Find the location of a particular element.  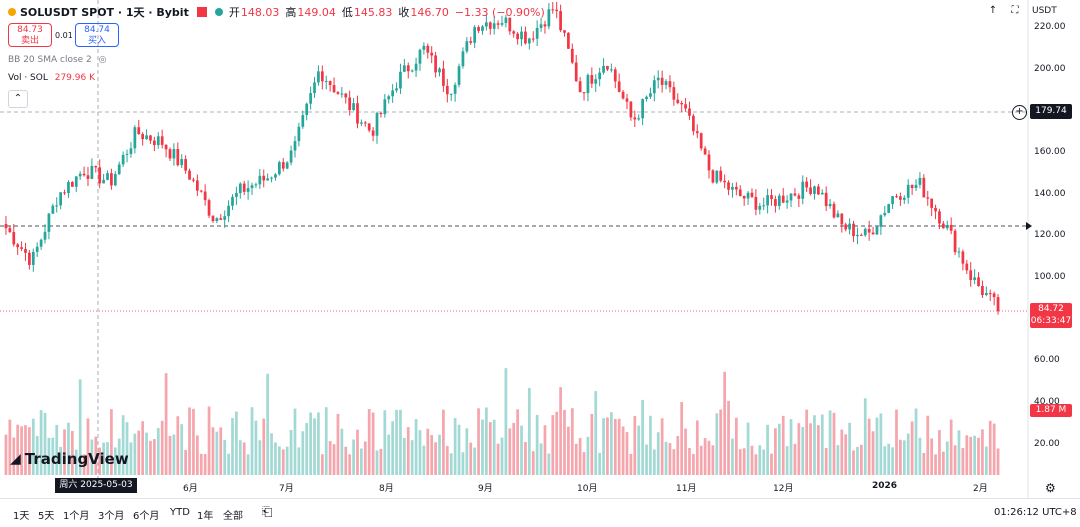

time-tick-label: 2026 is located at coordinates (885, 486).